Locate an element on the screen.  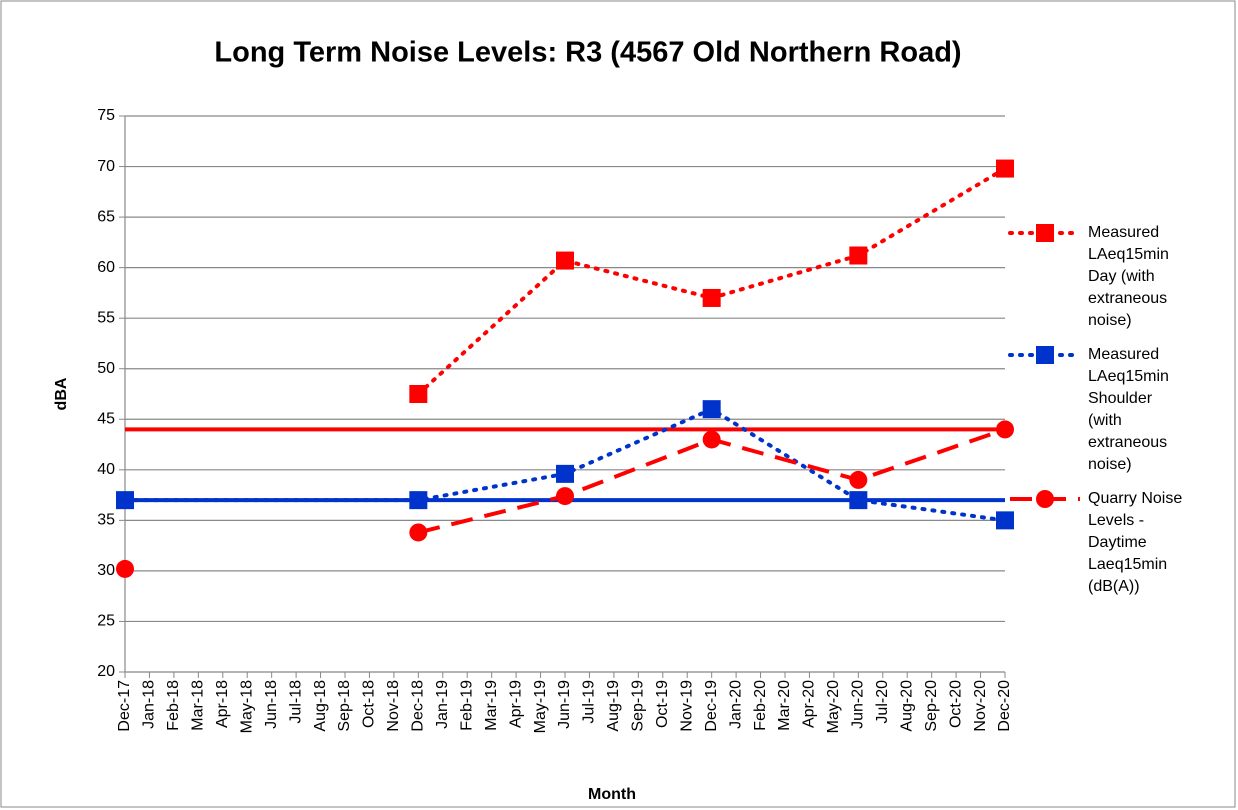
y-tick-label: 40 is located at coordinates (106, 469).